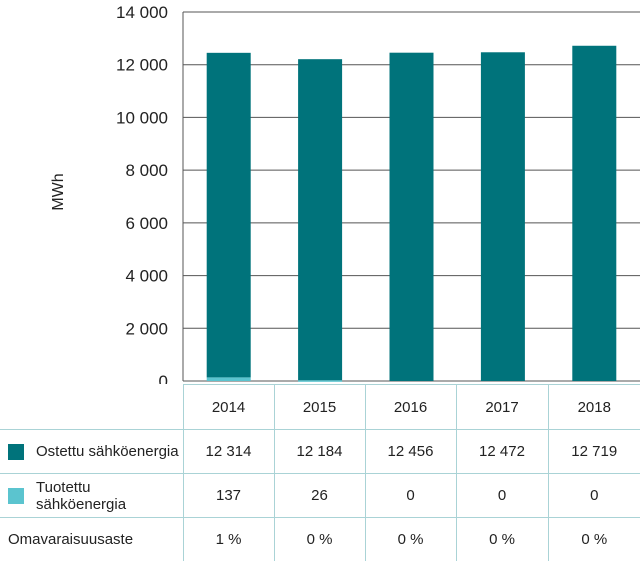  I want to click on legend-label: Ostettu sähköenergia, so click(107, 451).